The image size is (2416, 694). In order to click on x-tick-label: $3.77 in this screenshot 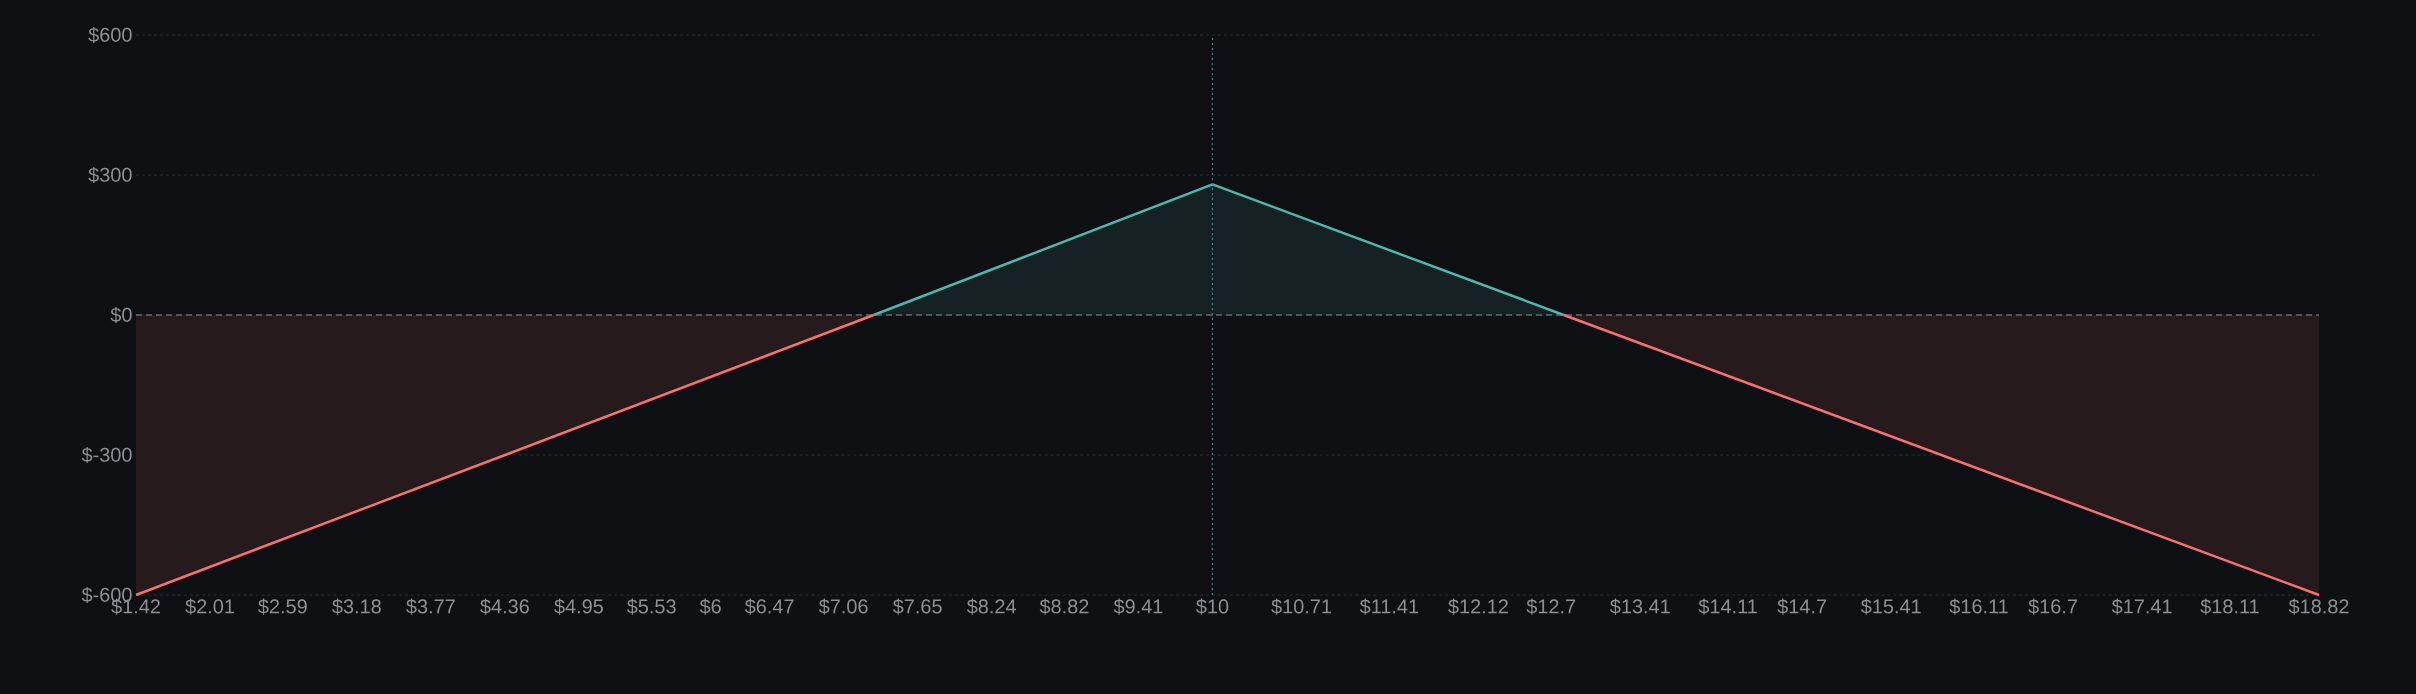, I will do `click(430, 606)`.